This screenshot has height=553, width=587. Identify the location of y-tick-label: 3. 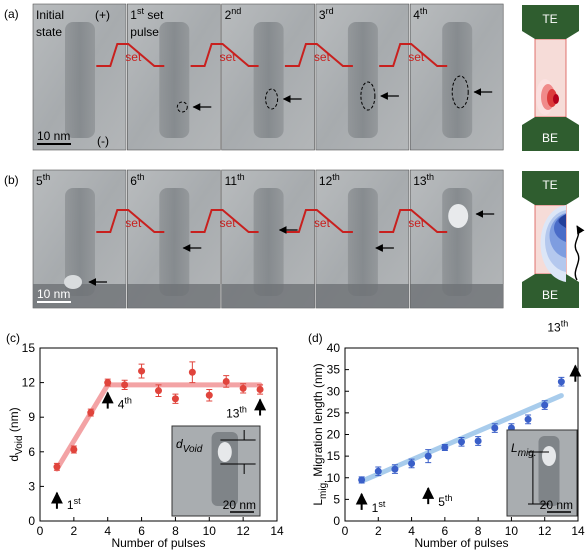
(31, 486).